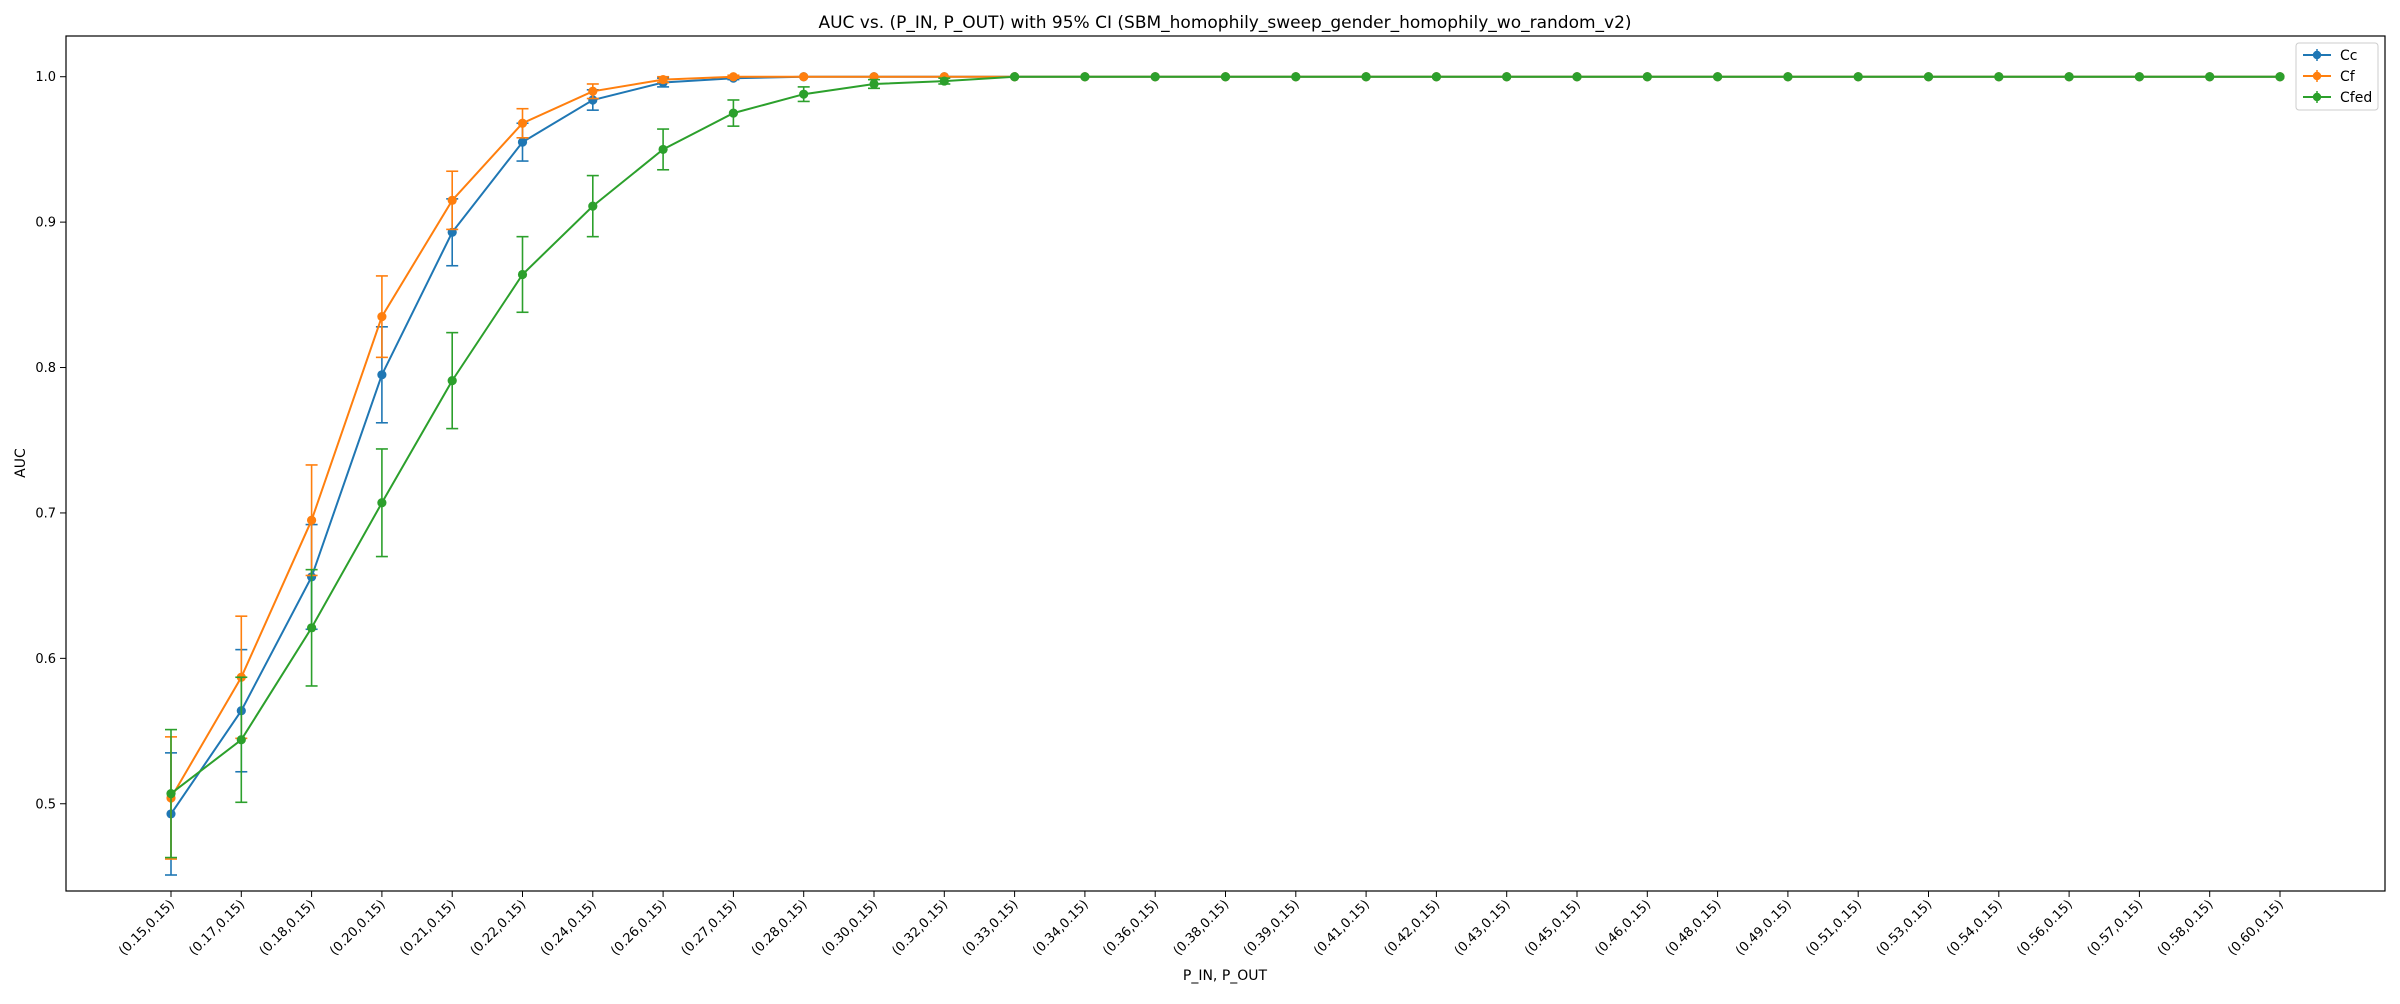  Describe the element at coordinates (780, 928) in the screenshot. I see `x-tick-label: (0.28,0.15)` at that location.